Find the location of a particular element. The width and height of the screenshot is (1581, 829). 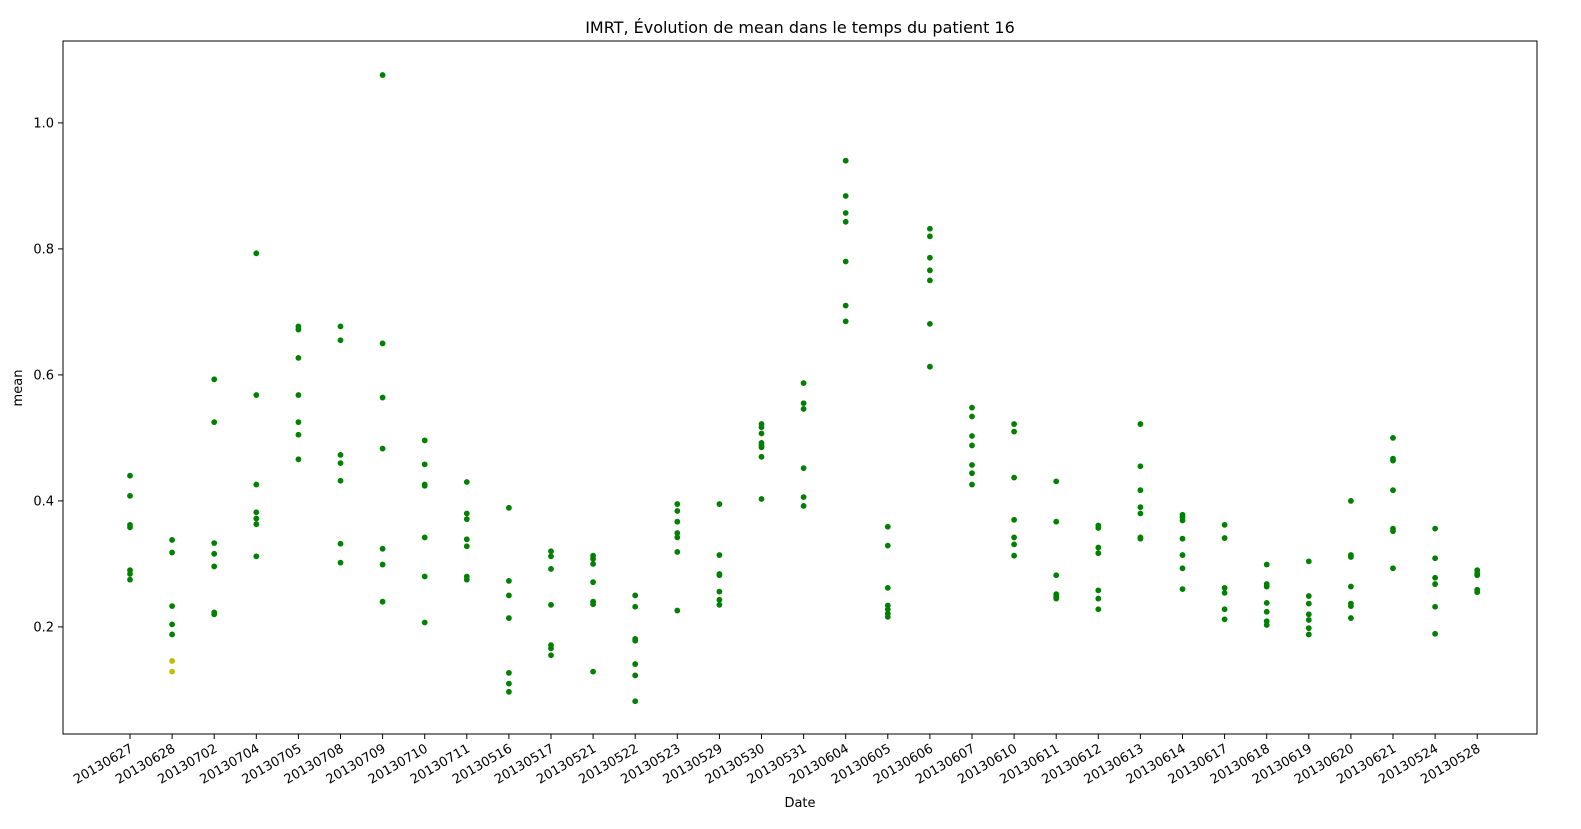

y-axis-title: mean is located at coordinates (18, 388).